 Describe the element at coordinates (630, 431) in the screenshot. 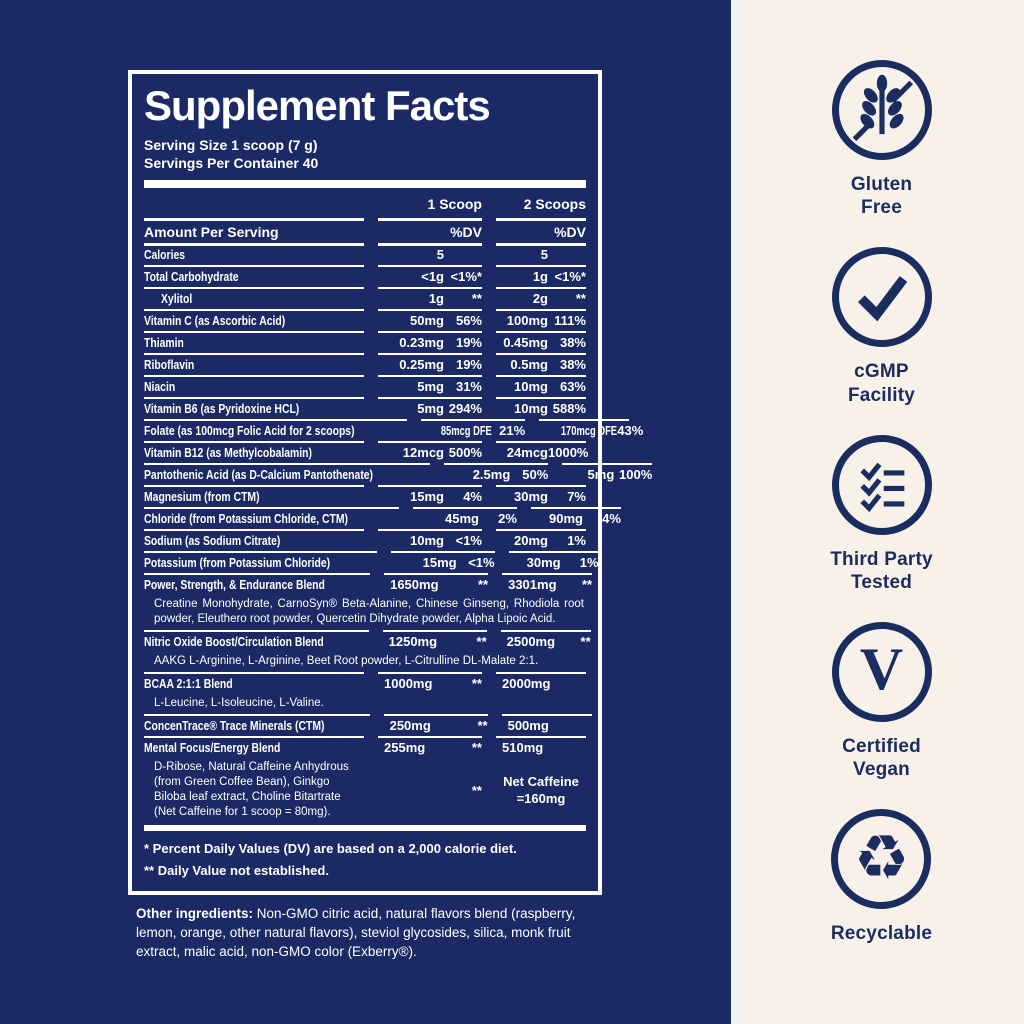

I see `scoop2-dv: 43%` at that location.